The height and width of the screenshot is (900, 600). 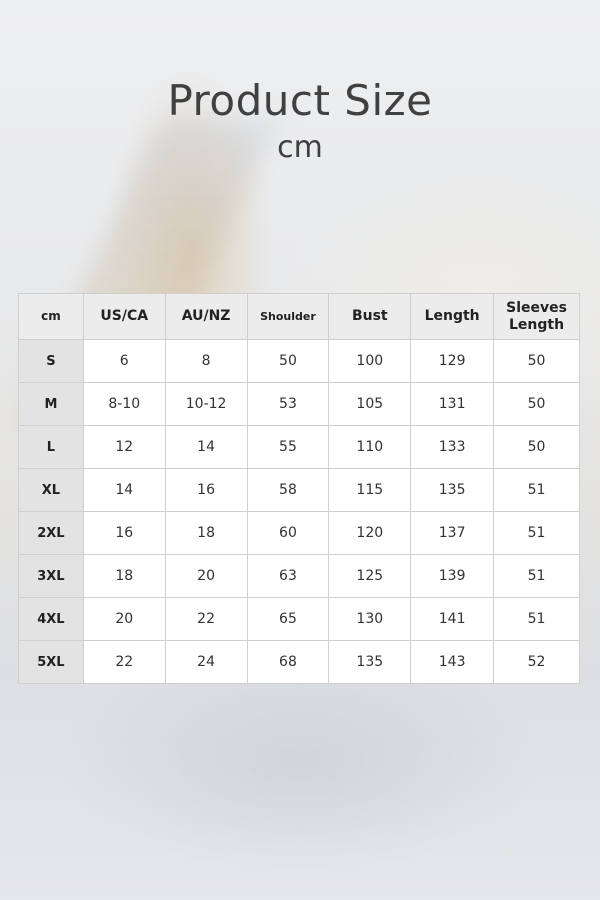 I want to click on table-cell: 133, so click(x=452, y=447).